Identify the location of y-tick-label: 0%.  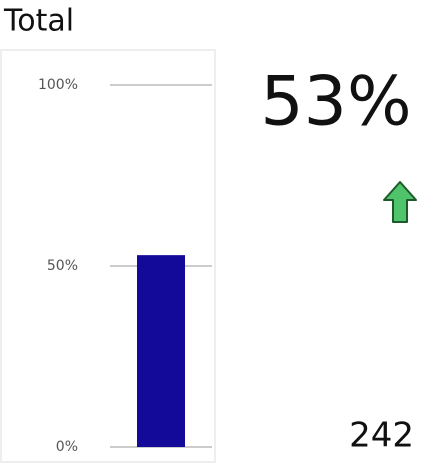
(67, 447).